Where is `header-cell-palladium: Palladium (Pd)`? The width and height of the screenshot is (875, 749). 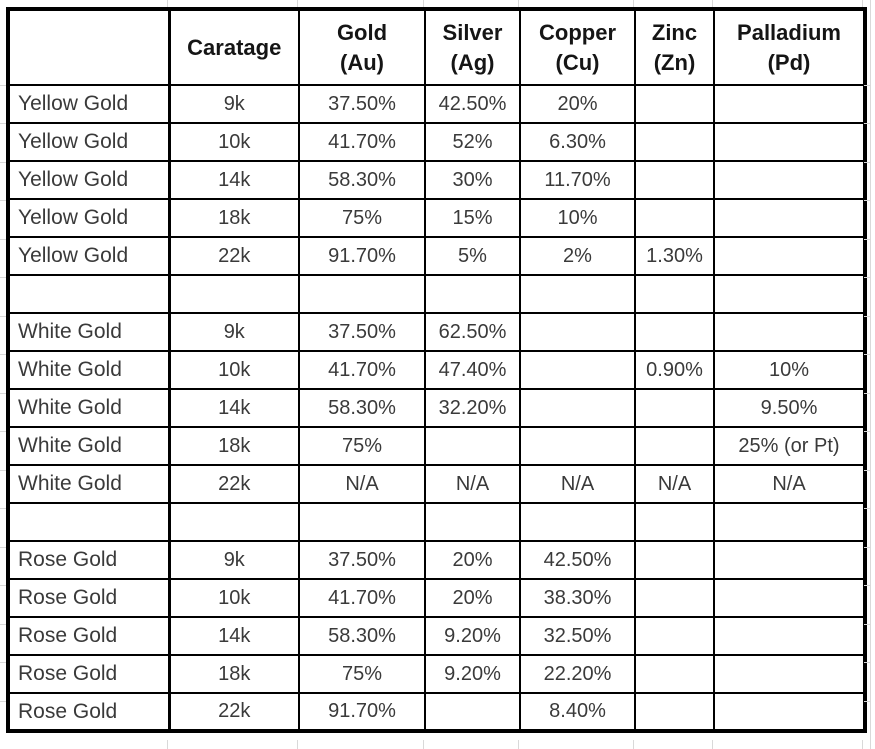 header-cell-palladium: Palladium (Pd) is located at coordinates (789, 47).